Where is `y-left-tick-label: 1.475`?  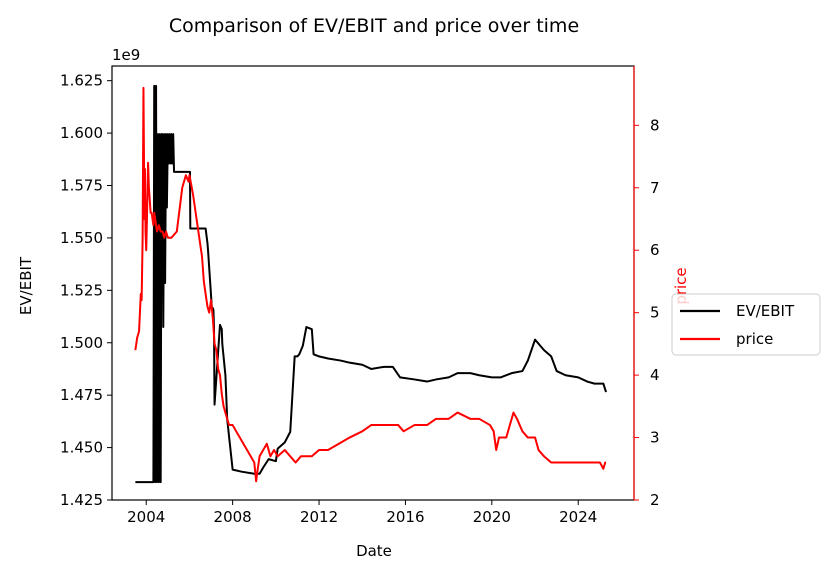 y-left-tick-label: 1.475 is located at coordinates (81, 395).